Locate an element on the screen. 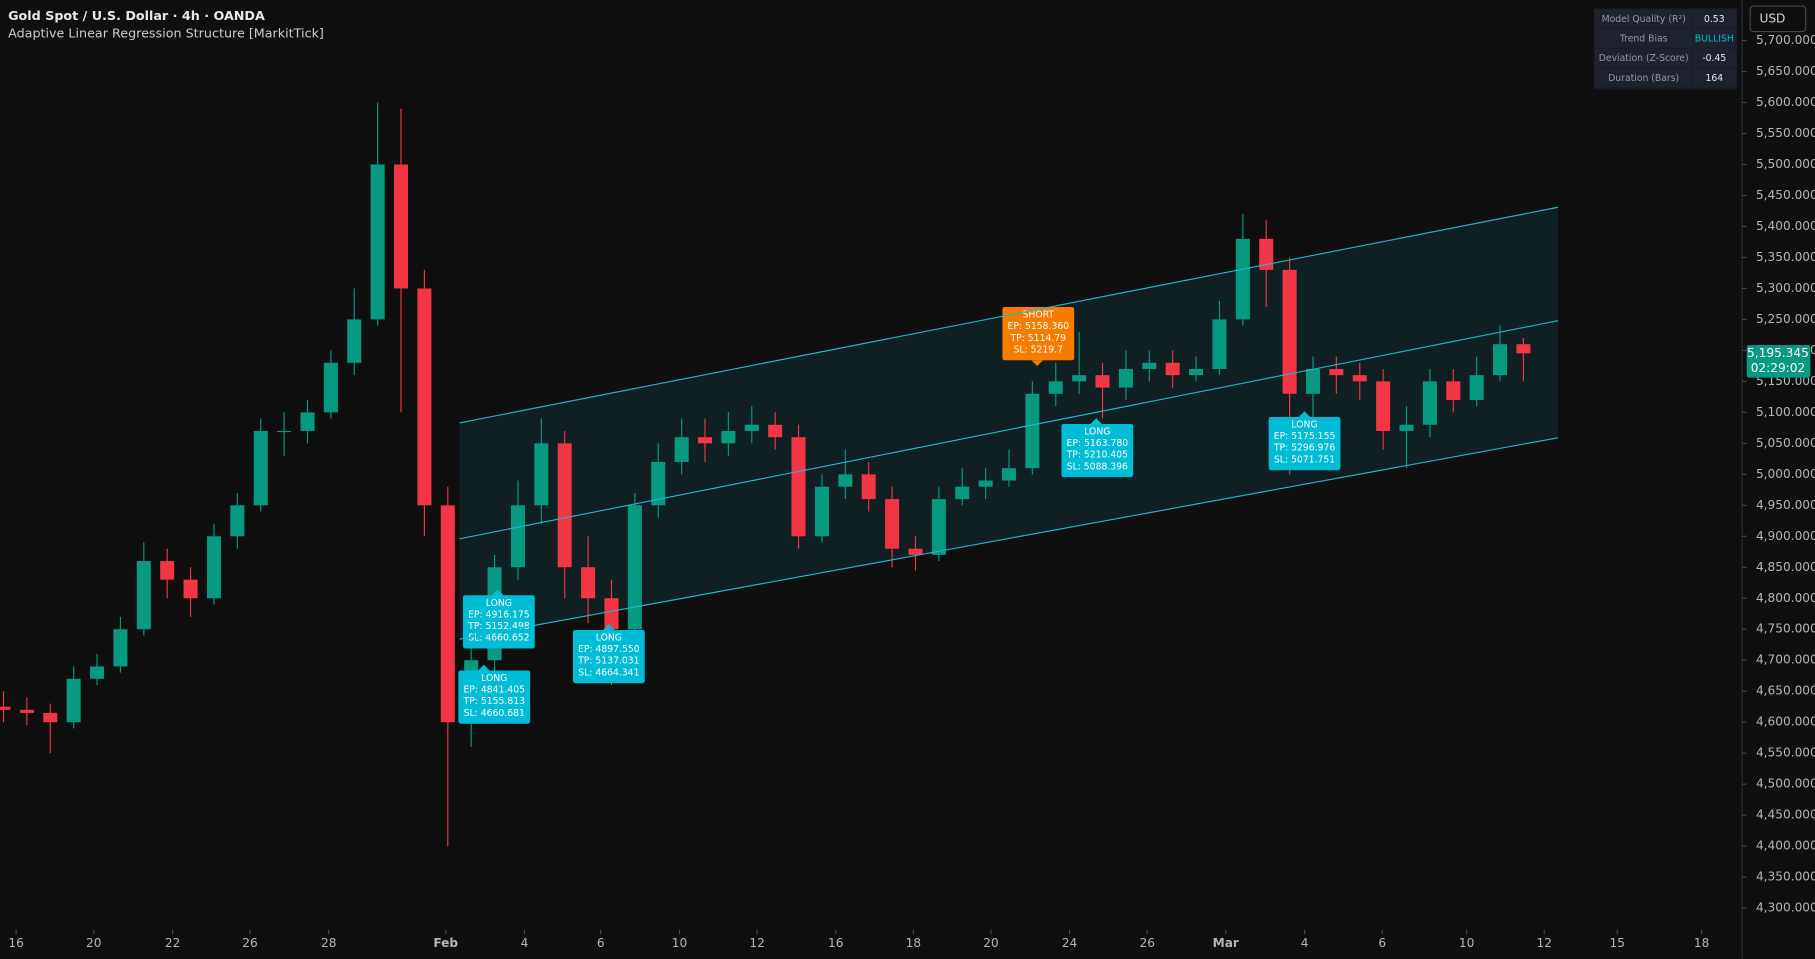 Image resolution: width=1815 pixels, height=959 pixels. currency-label: USD is located at coordinates (1772, 18).